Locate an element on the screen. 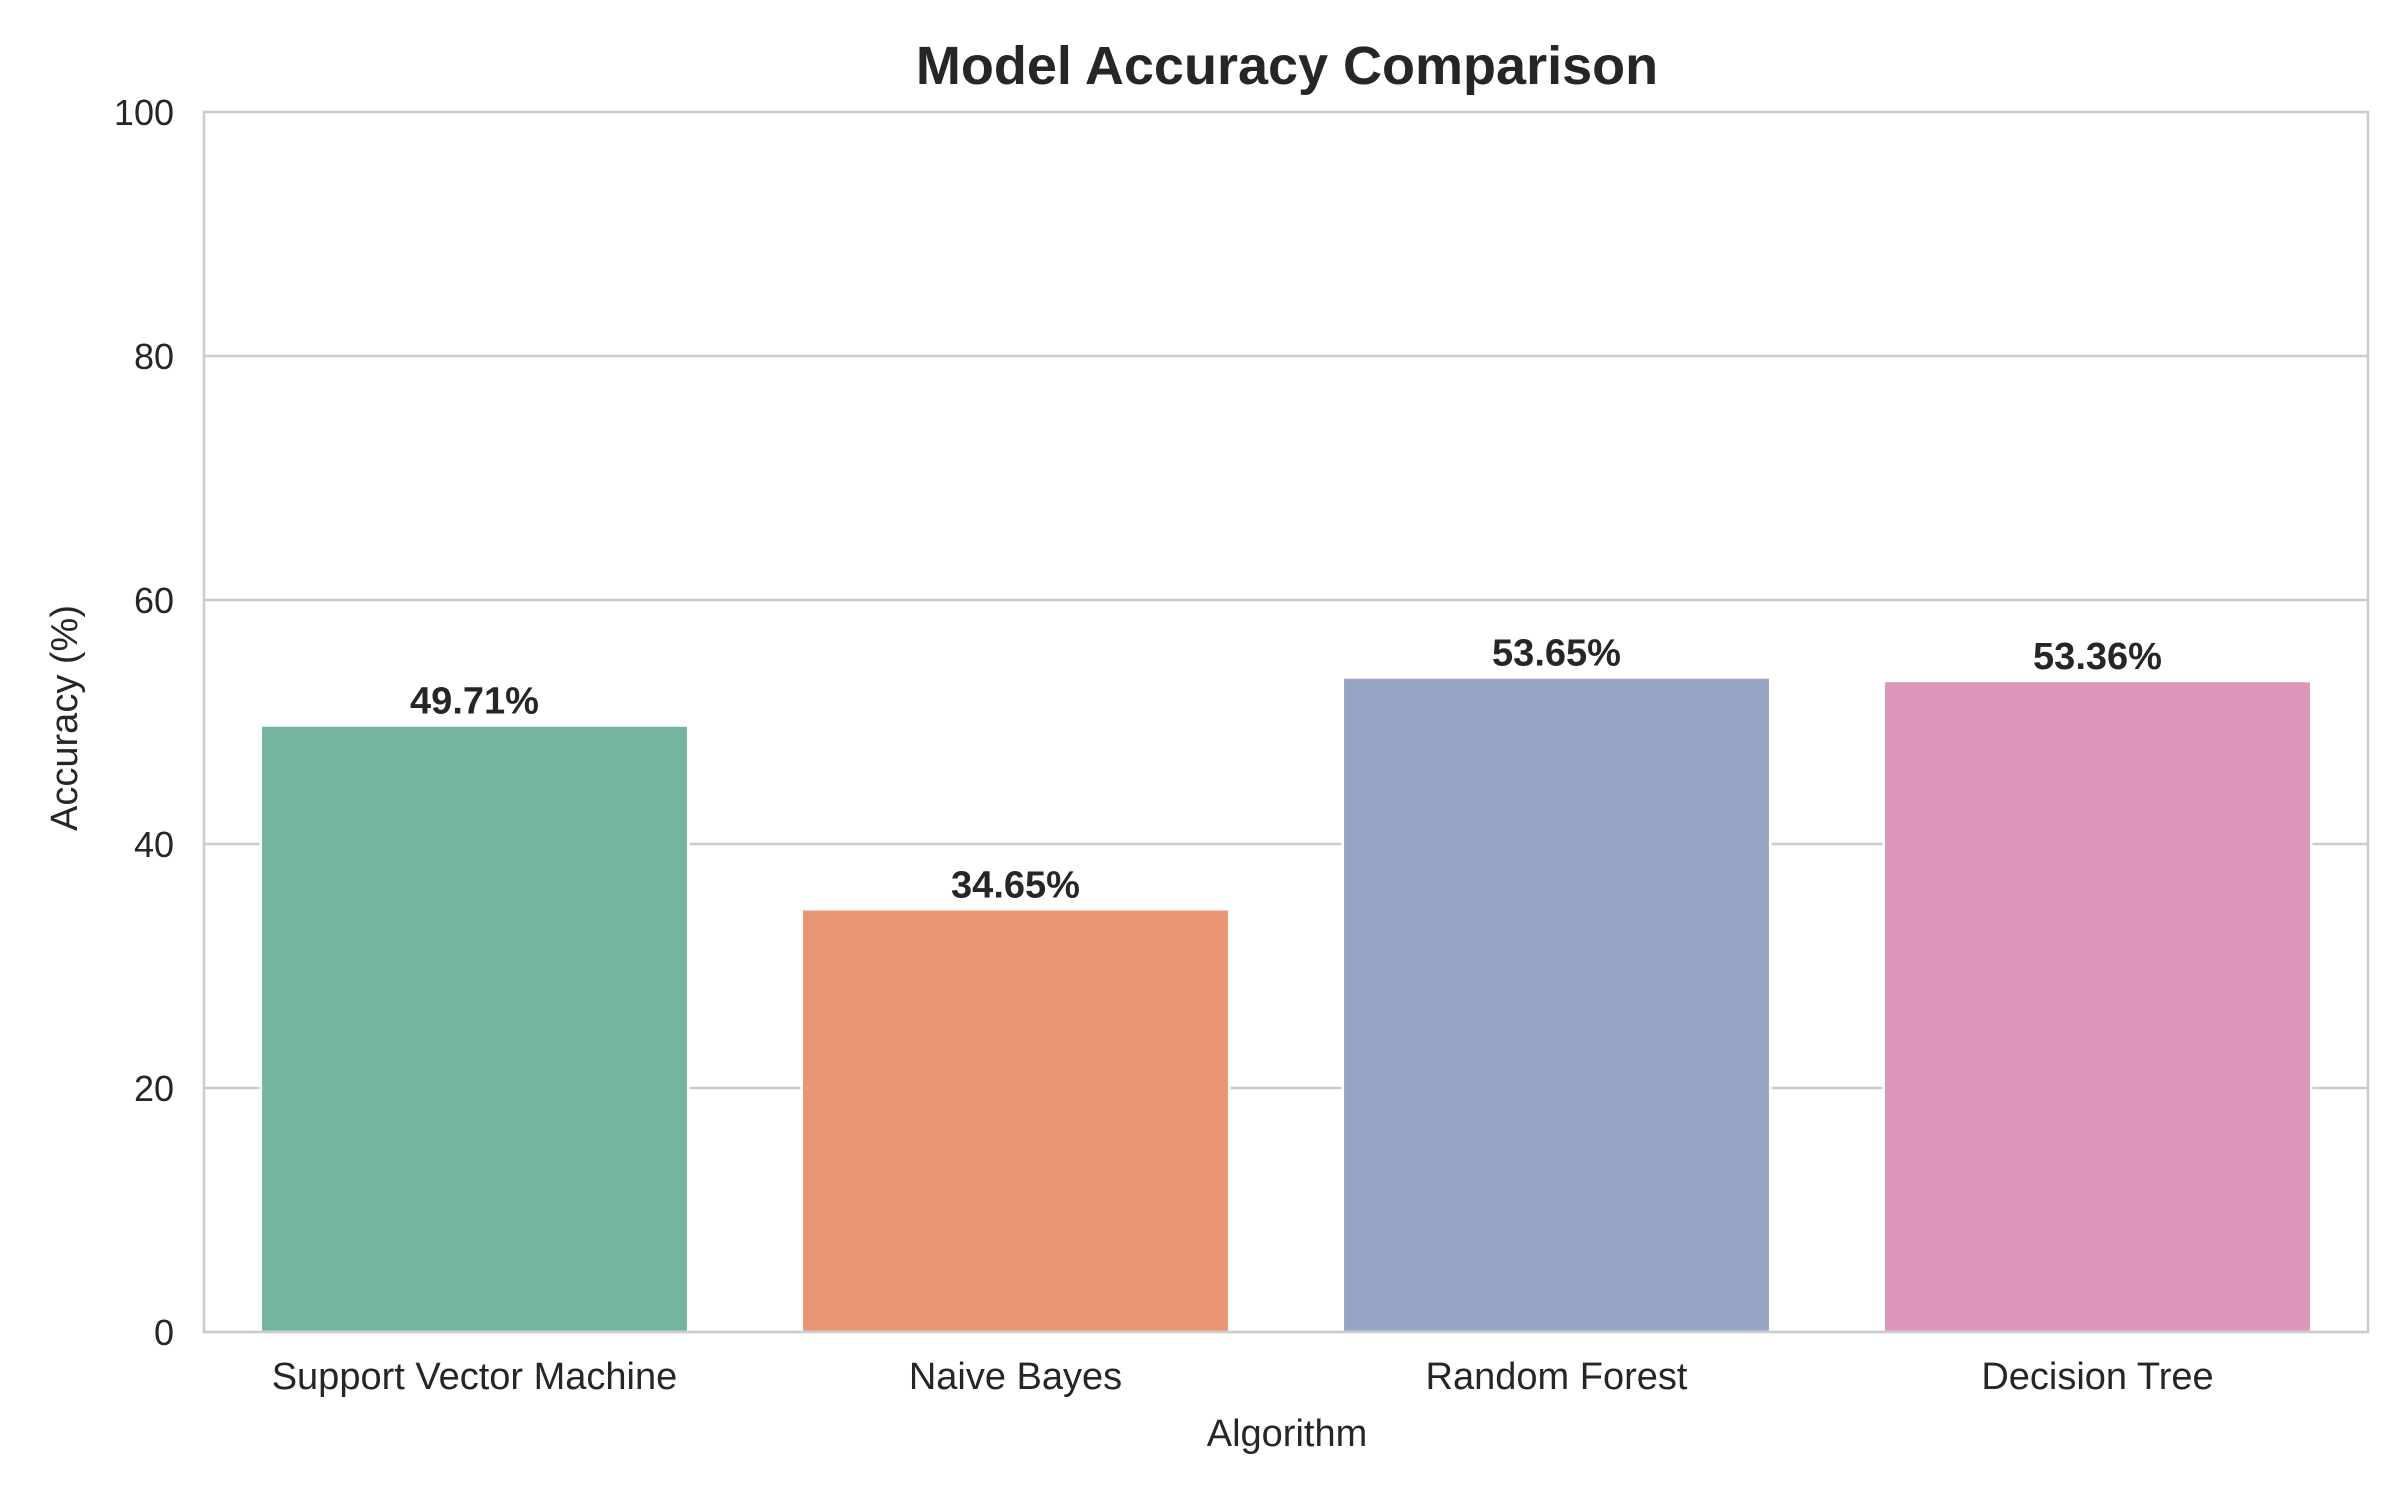 Image resolution: width=2400 pixels, height=1505 pixels. x-tick-label: Naive Bayes is located at coordinates (1015, 1377).